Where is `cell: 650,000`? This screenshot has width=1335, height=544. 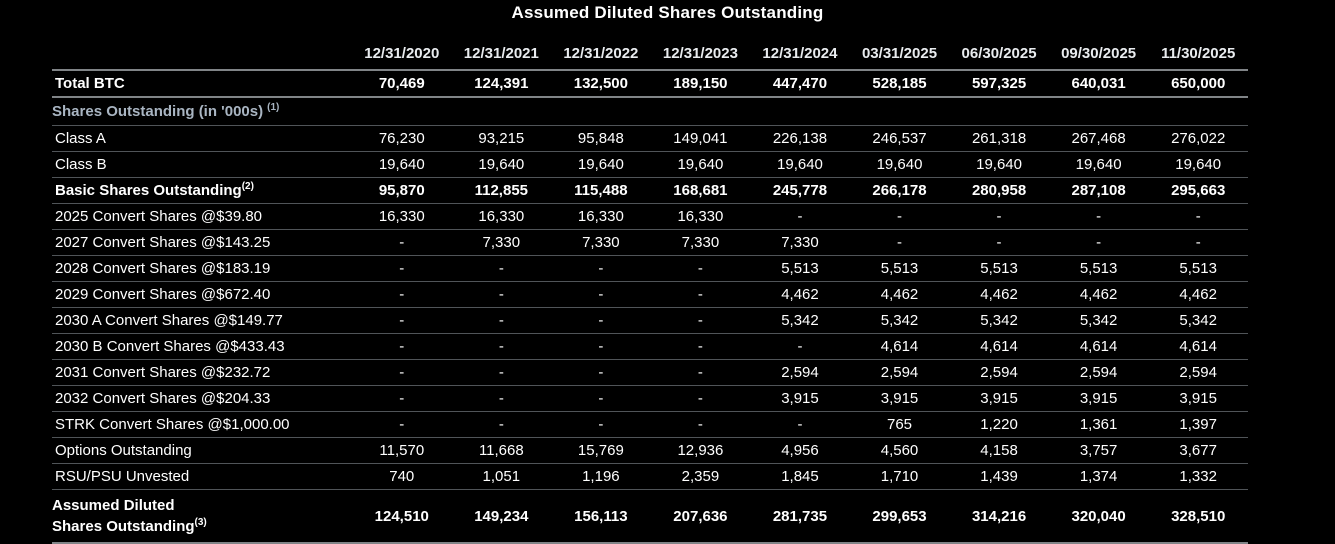 cell: 650,000 is located at coordinates (1198, 83).